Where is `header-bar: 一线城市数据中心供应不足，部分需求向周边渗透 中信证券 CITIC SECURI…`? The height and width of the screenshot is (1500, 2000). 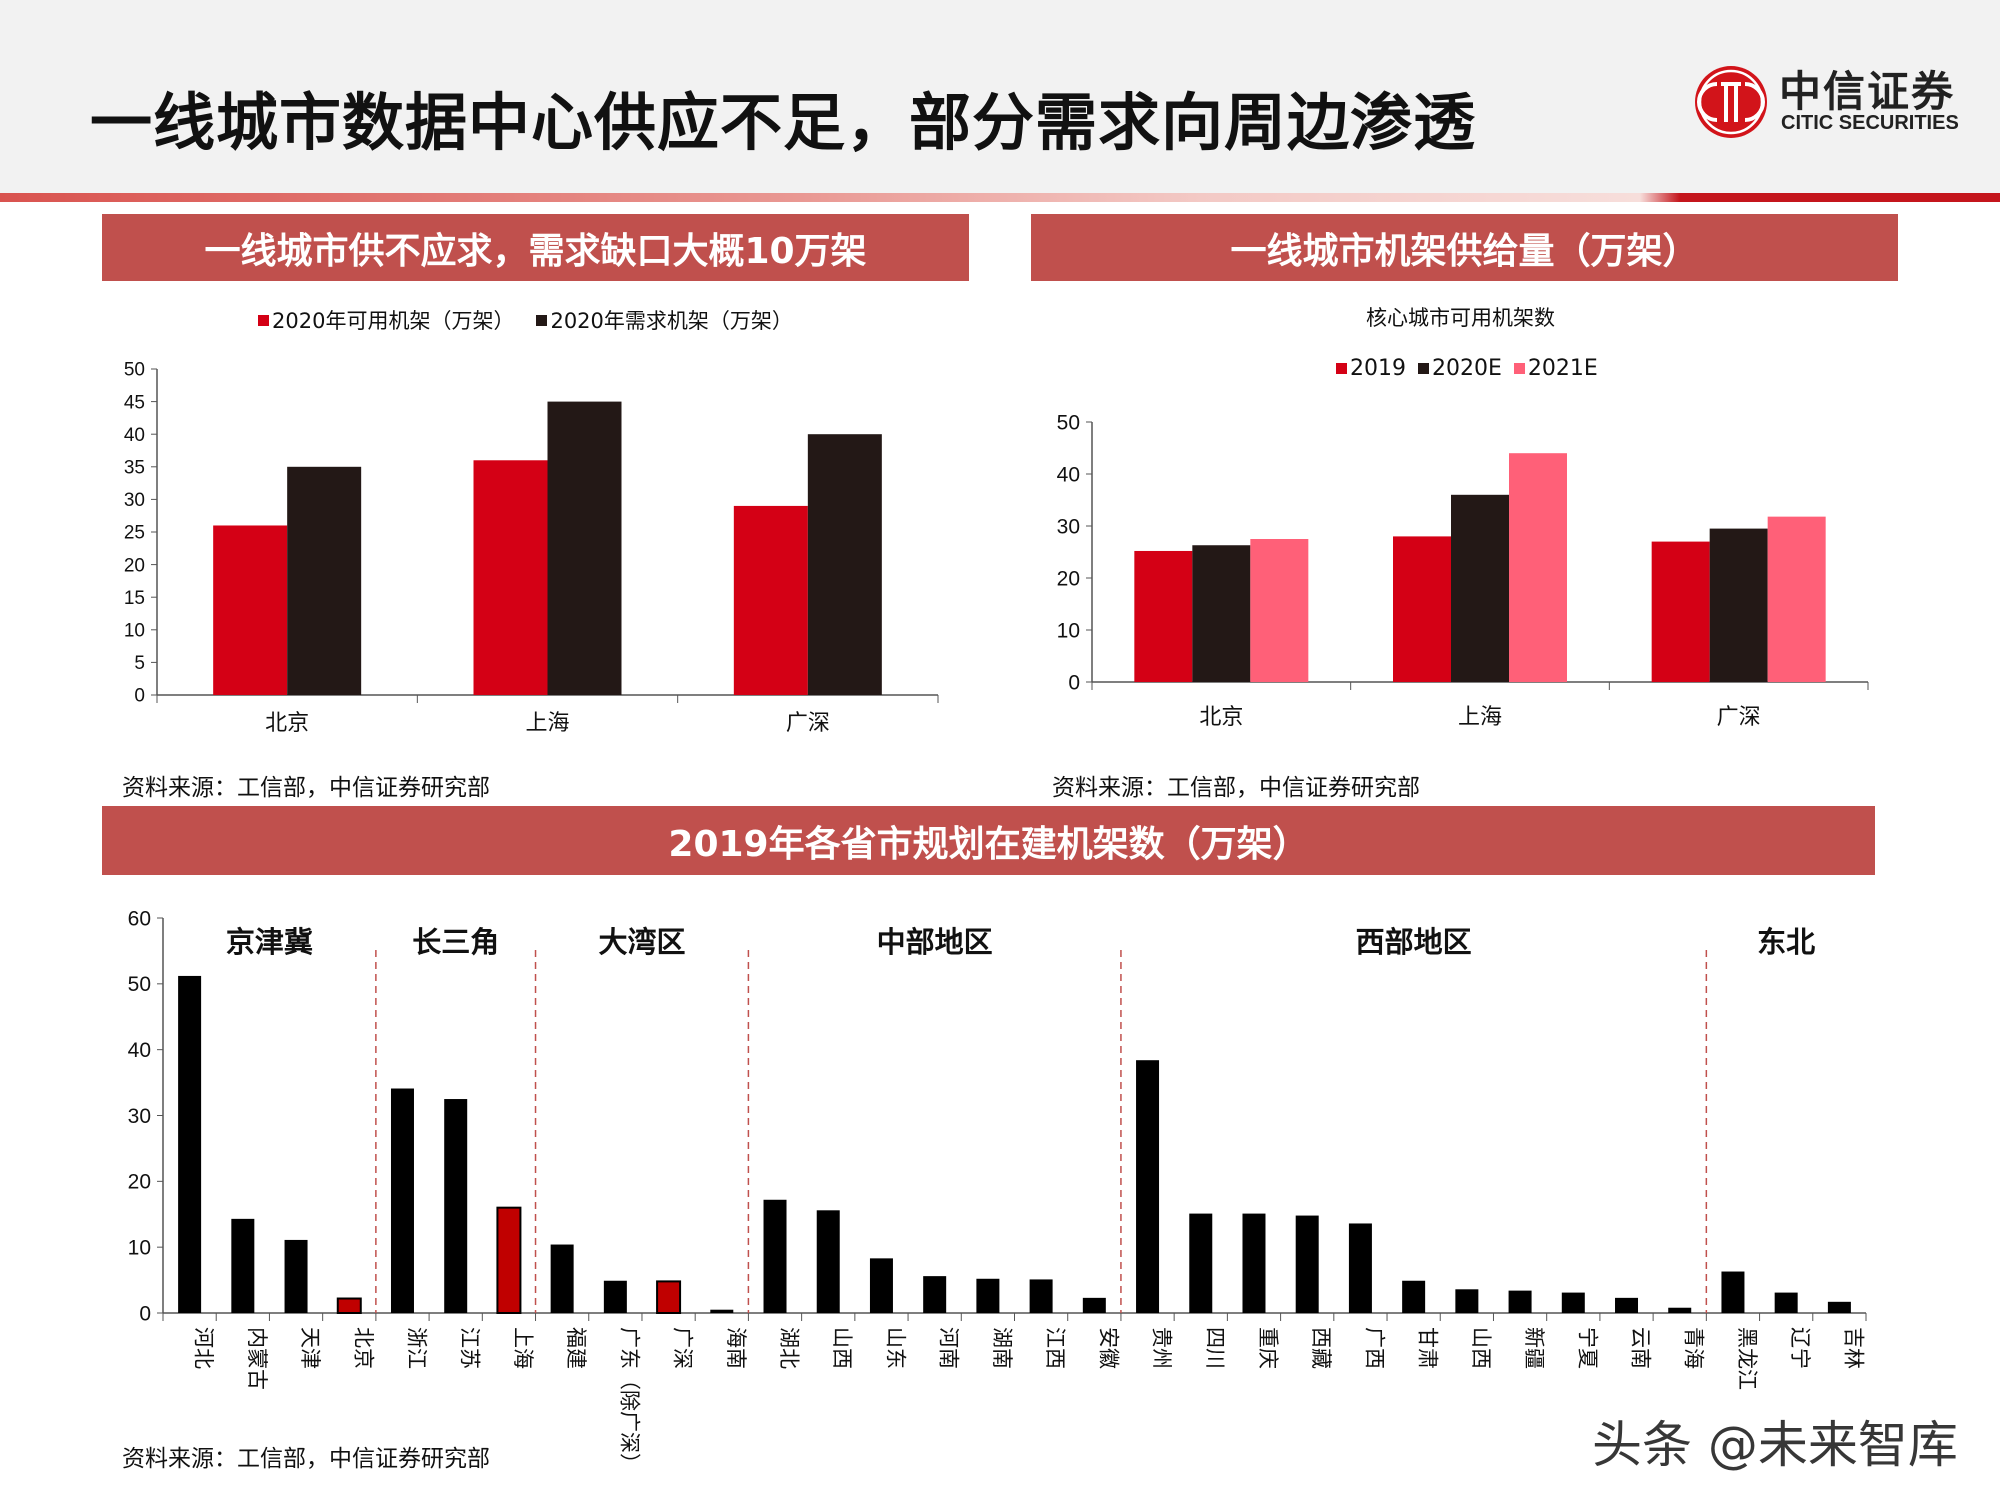
header-bar: 一线城市数据中心供应不足，部分需求向周边渗透 中信证券 CITIC SECURI… is located at coordinates (1000, 97).